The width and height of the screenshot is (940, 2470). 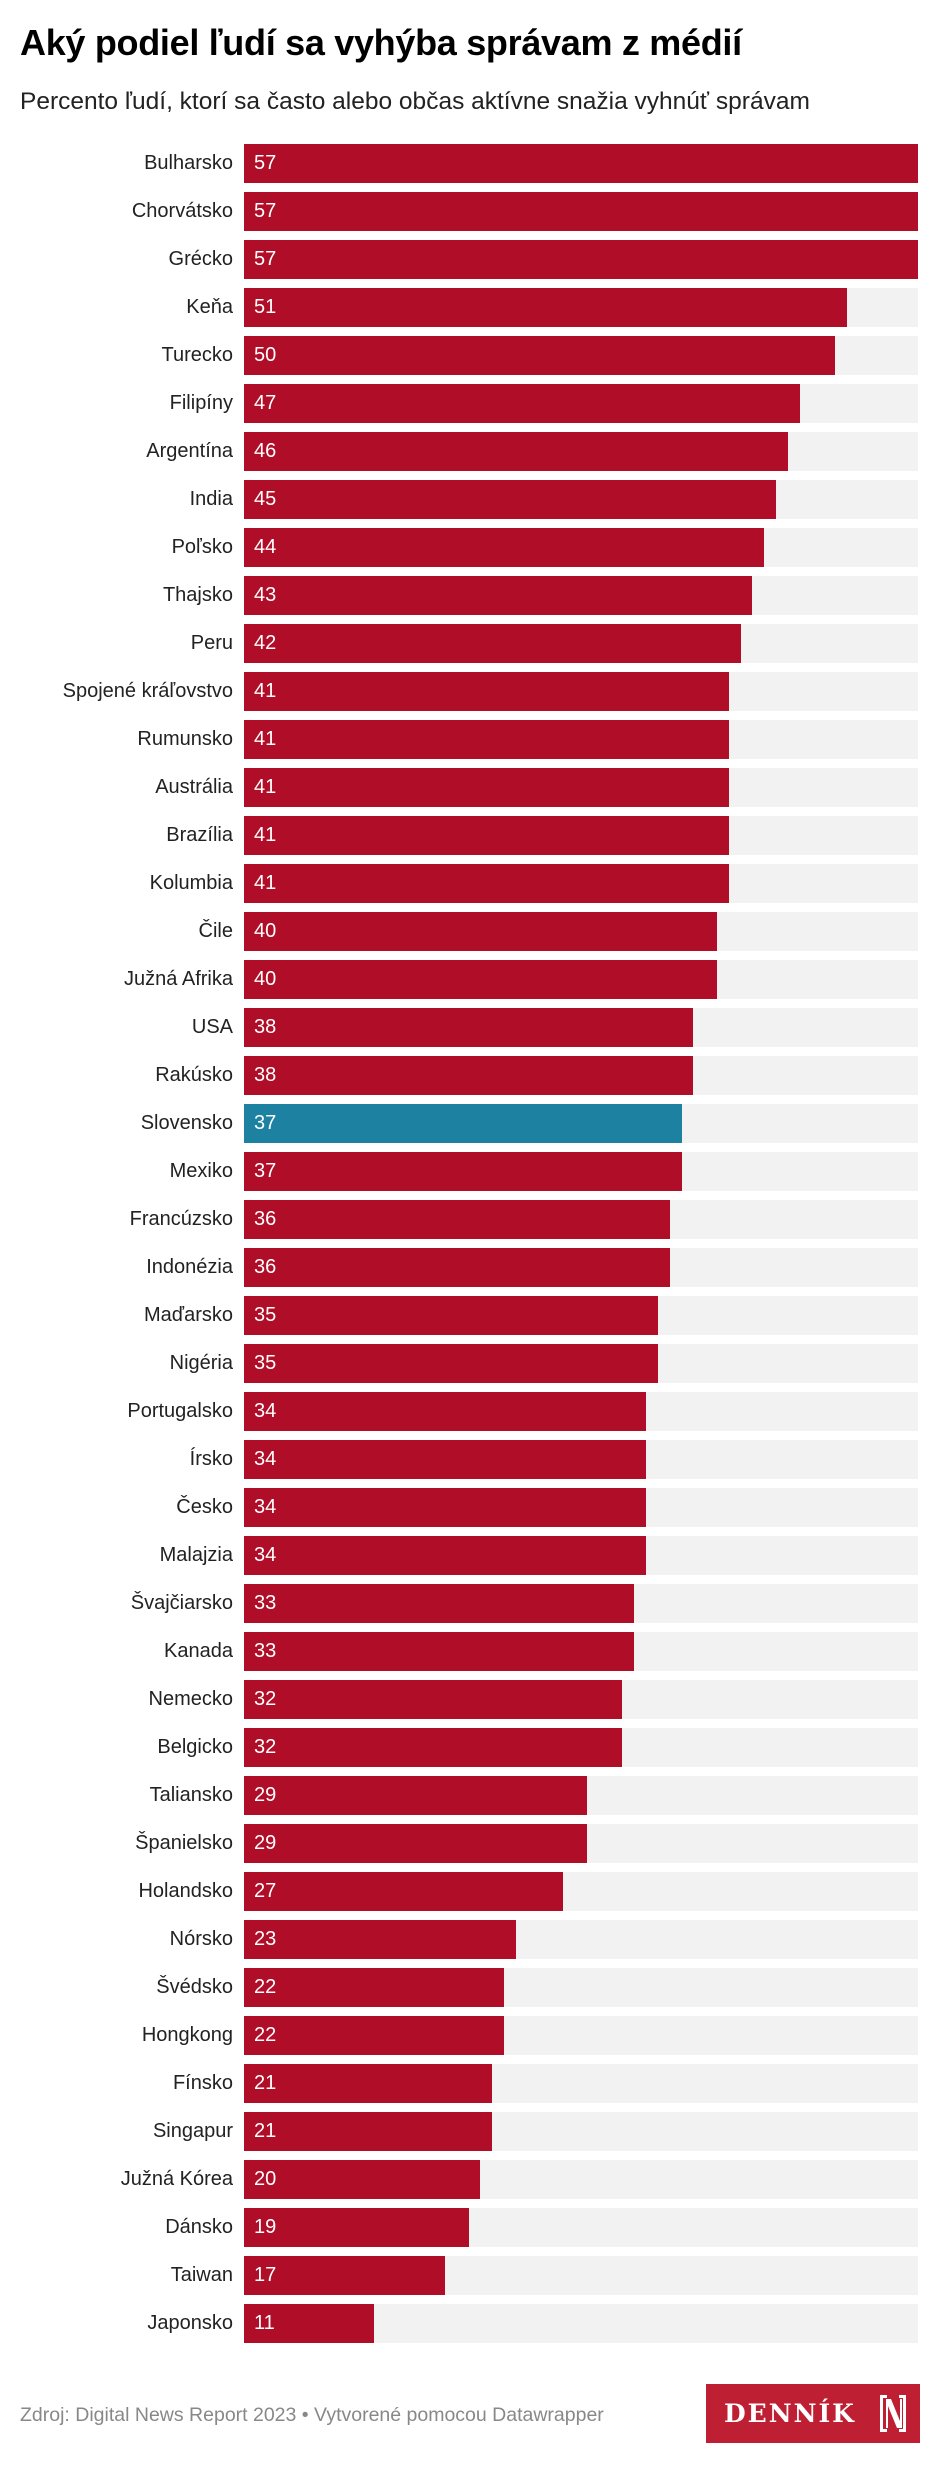 What do you see at coordinates (265, 211) in the screenshot?
I see `value-label: 57` at bounding box center [265, 211].